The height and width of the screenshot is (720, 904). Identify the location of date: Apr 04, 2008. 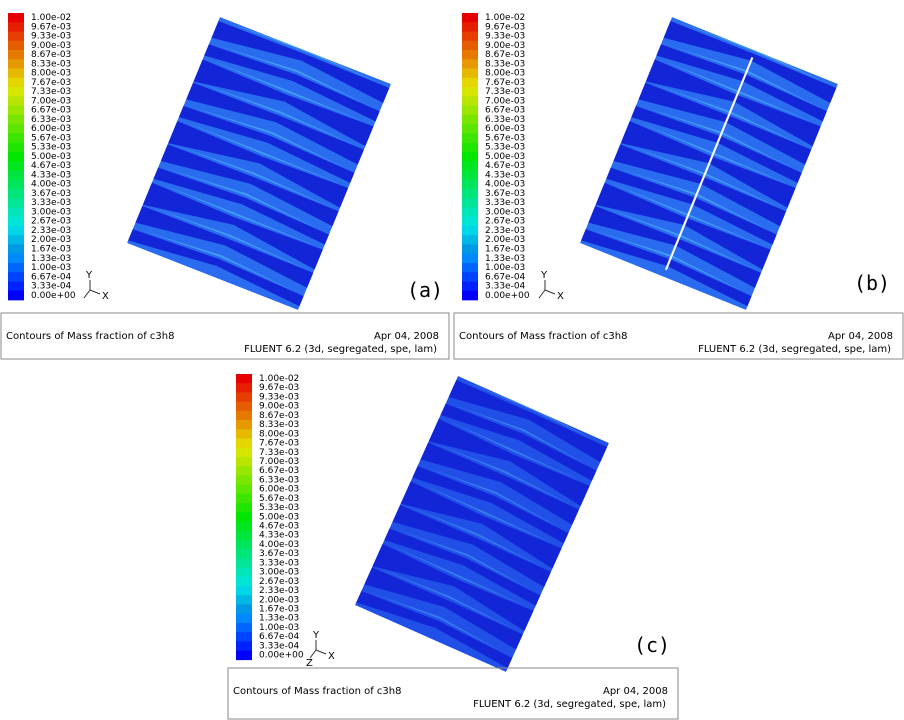
(406, 336).